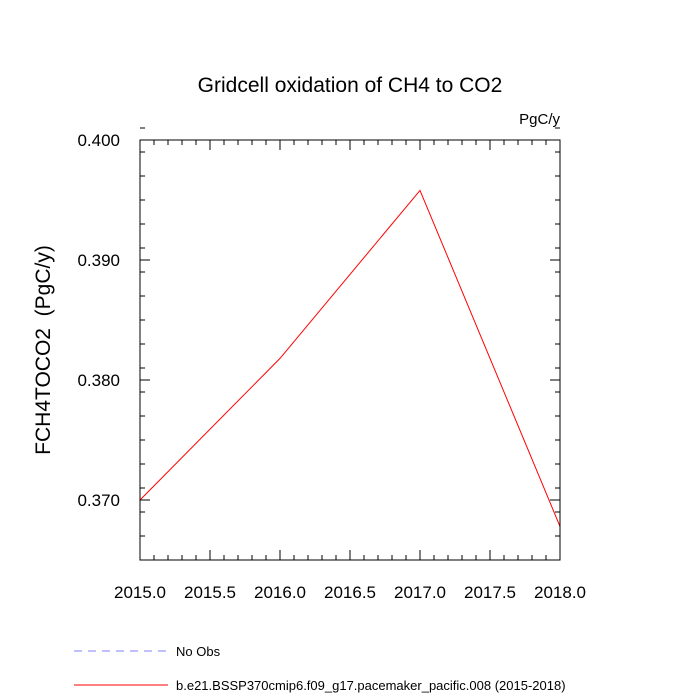  What do you see at coordinates (98, 140) in the screenshot?
I see `y-tick-label: 0.400` at bounding box center [98, 140].